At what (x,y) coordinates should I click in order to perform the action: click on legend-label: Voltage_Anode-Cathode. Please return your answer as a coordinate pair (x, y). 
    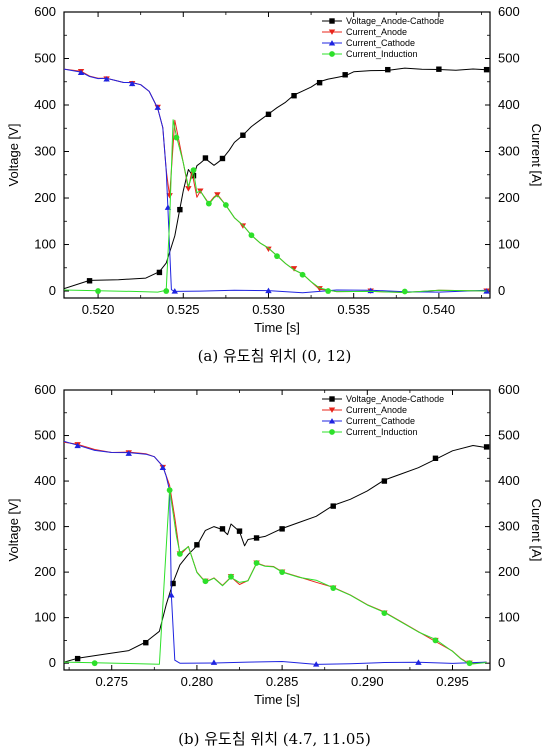
    Looking at the image, I should click on (395, 399).